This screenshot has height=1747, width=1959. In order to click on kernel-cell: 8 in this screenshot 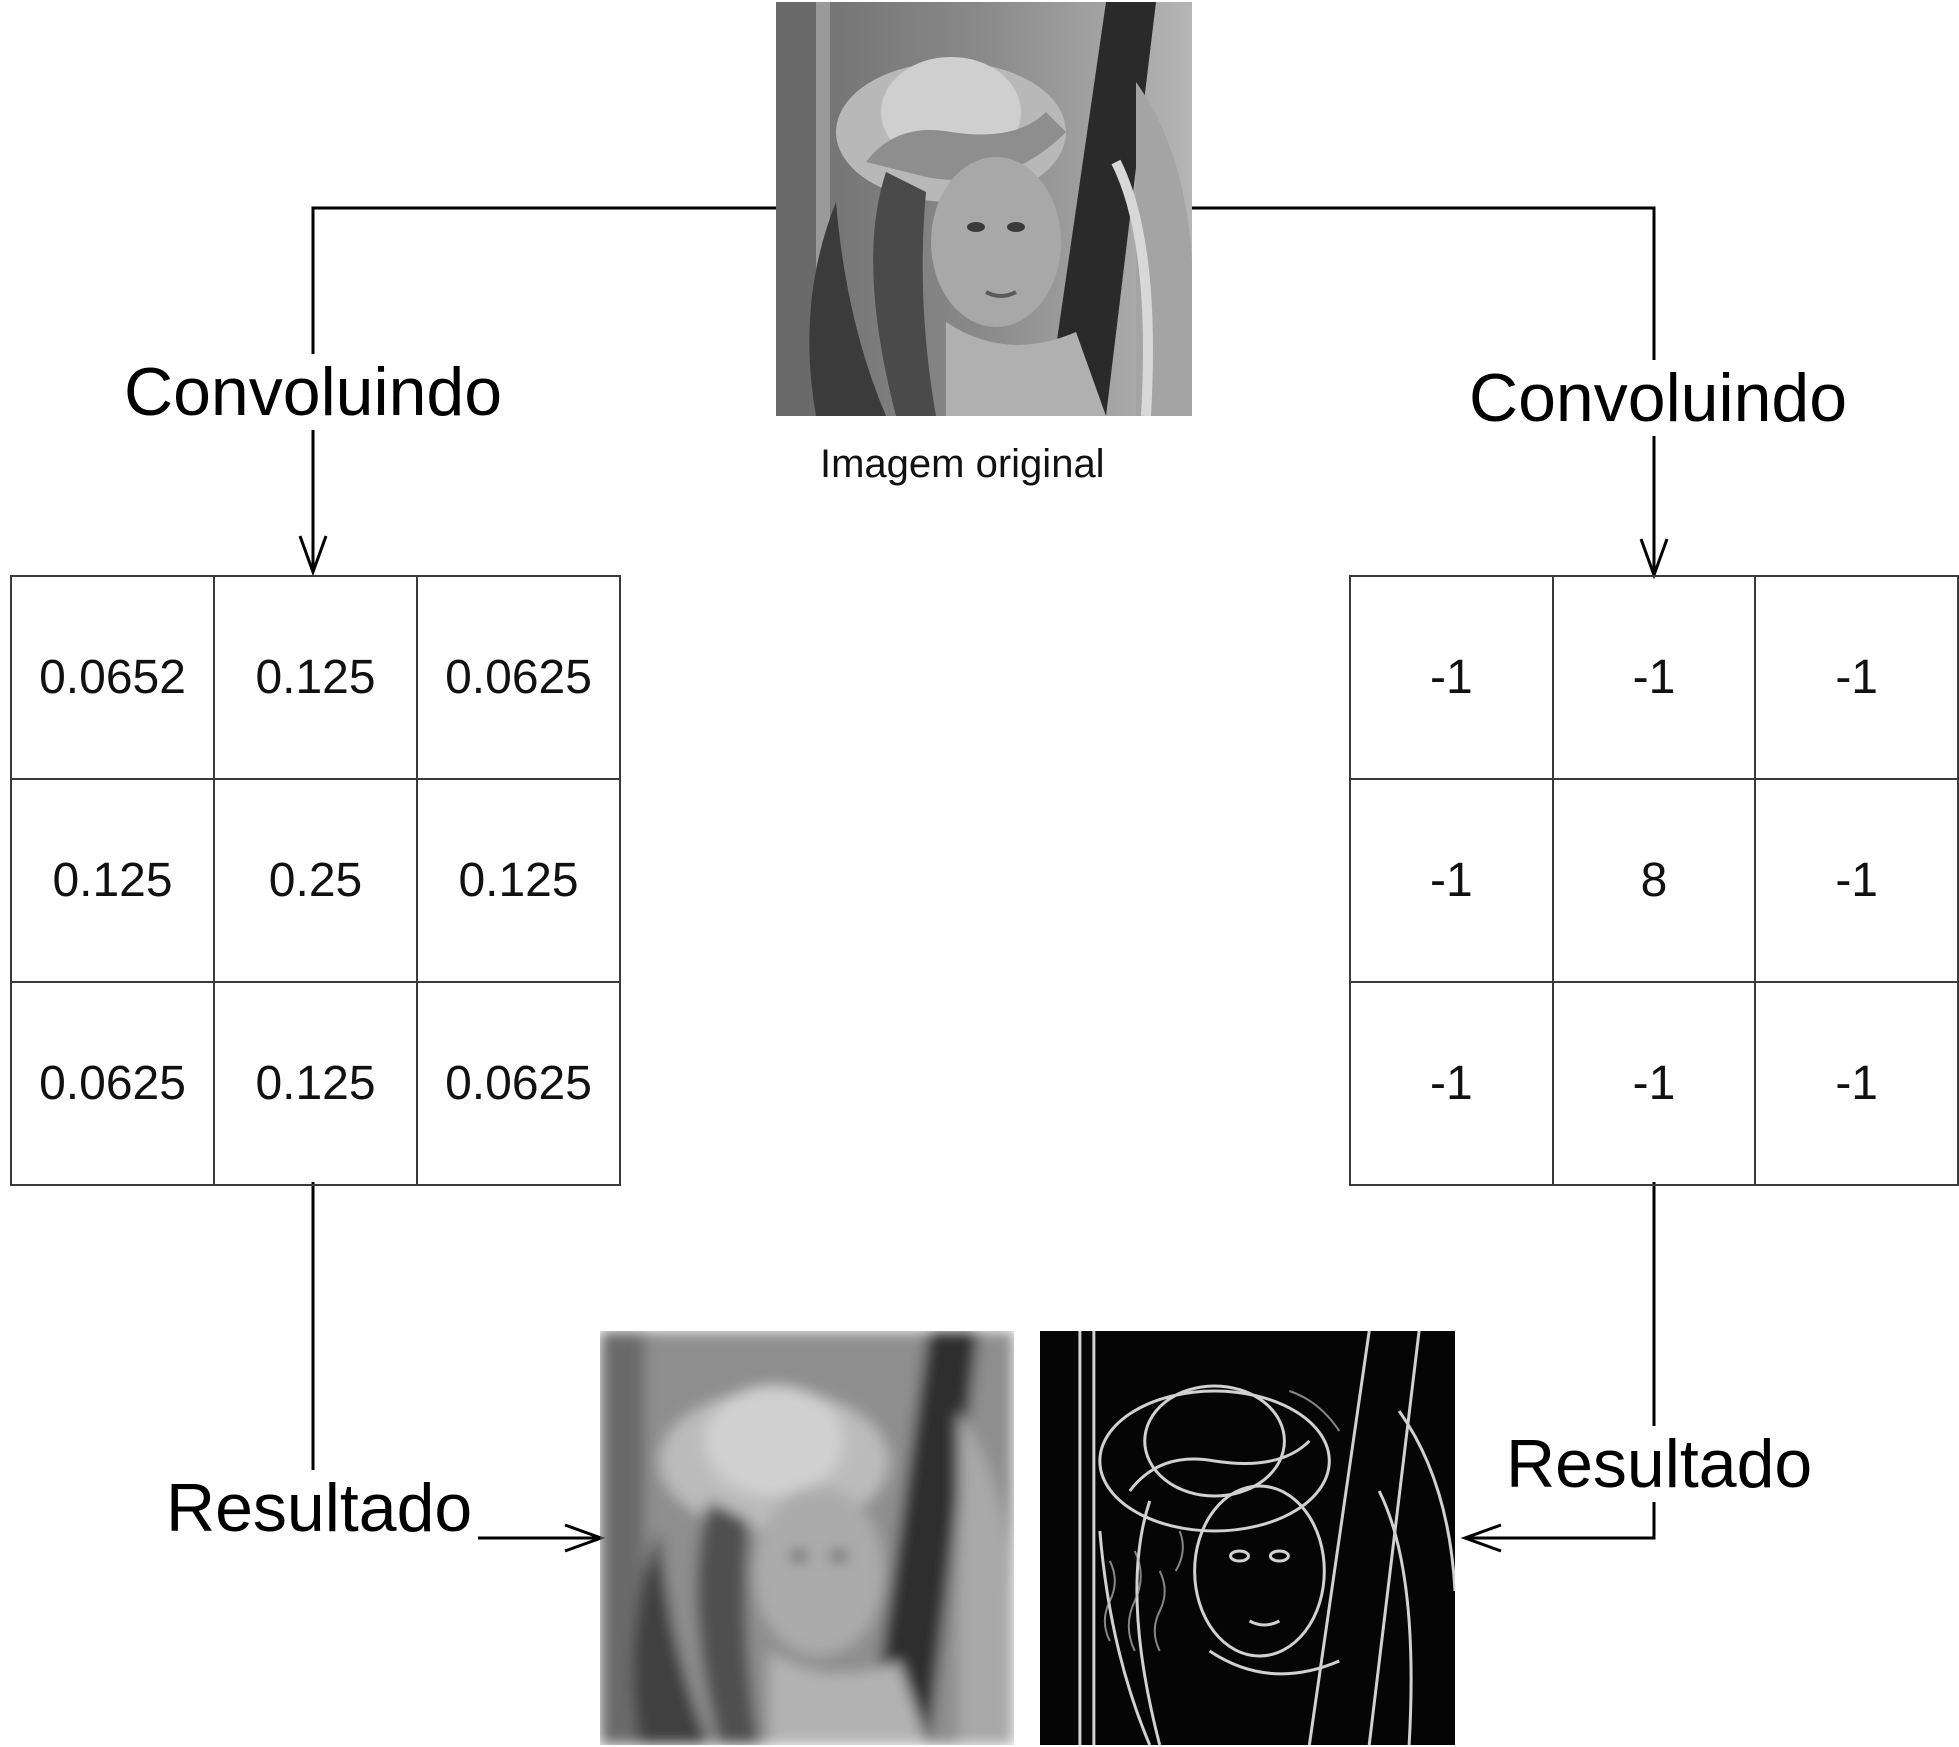, I will do `click(1654, 880)`.